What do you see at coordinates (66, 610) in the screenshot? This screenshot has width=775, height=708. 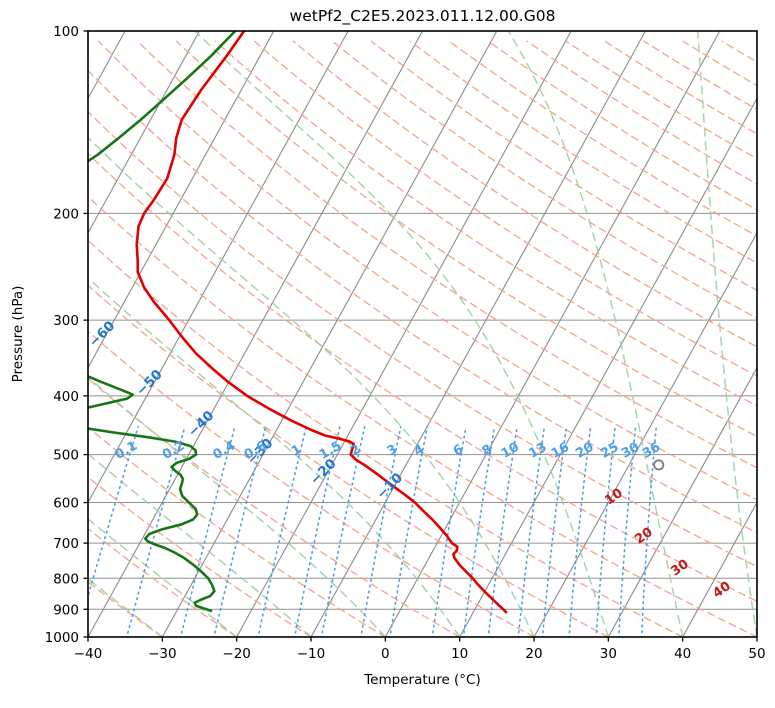 I see `y-tick-label: 900` at bounding box center [66, 610].